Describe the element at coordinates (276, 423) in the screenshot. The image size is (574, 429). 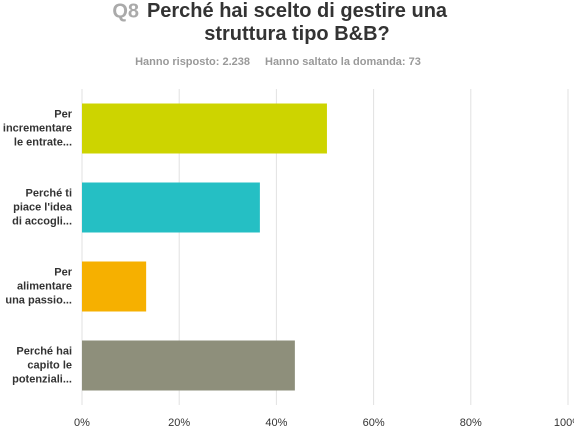
I see `x-tick-label: 40%` at that location.